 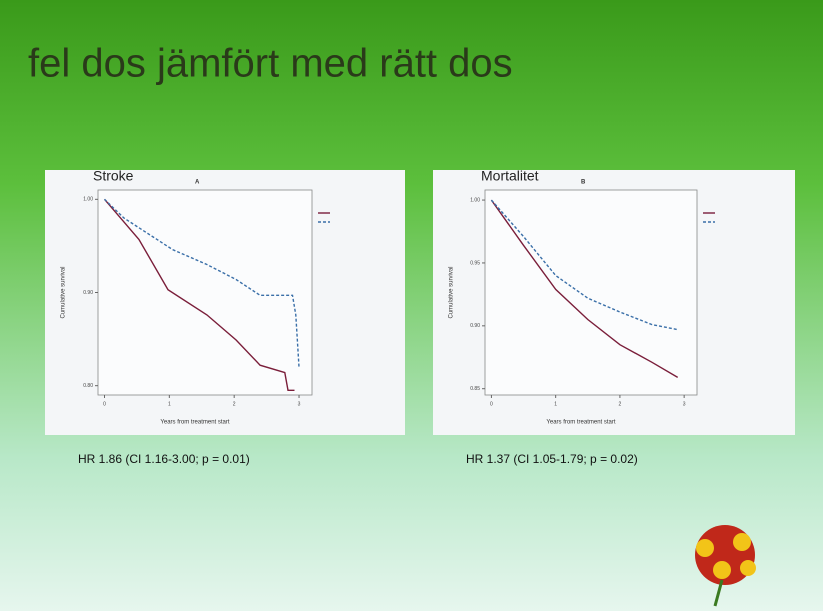 What do you see at coordinates (113, 176) in the screenshot?
I see `chart-title: Stroke` at bounding box center [113, 176].